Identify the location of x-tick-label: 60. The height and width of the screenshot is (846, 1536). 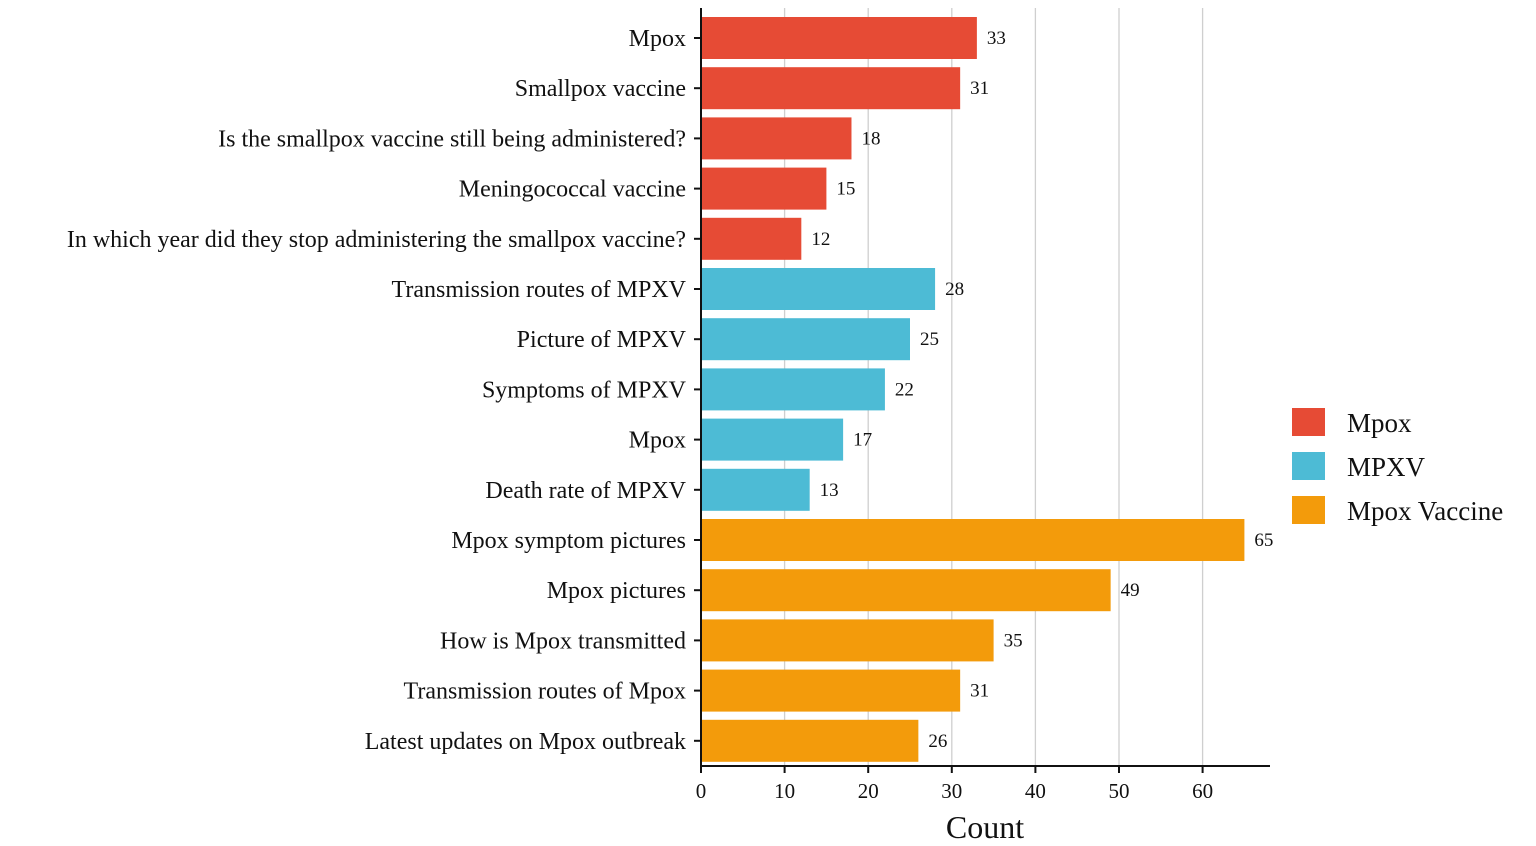
(1202, 791).